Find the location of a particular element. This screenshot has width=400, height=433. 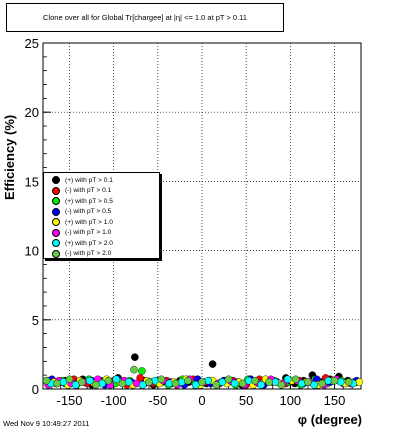

x-tick-label: 100 is located at coordinates (290, 400).